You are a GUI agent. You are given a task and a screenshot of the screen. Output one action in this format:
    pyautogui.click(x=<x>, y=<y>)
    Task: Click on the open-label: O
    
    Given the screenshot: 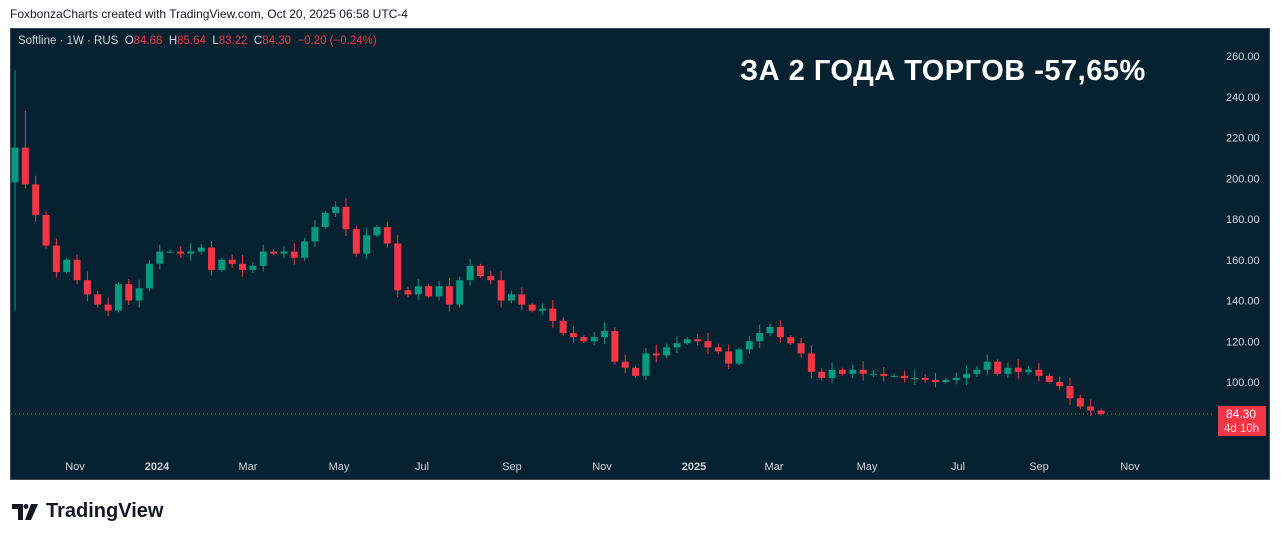 What is the action you would take?
    pyautogui.click(x=129, y=41)
    